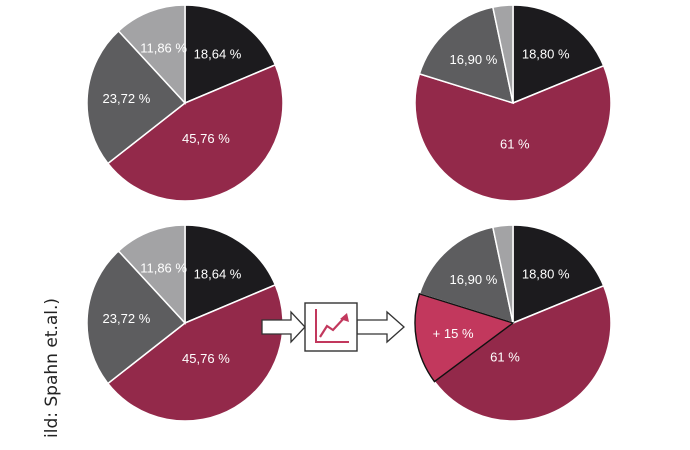  I want to click on pie-bottom-left: 18,64 % 45,76 % 23,72 % 11,86 %, so click(185, 323).